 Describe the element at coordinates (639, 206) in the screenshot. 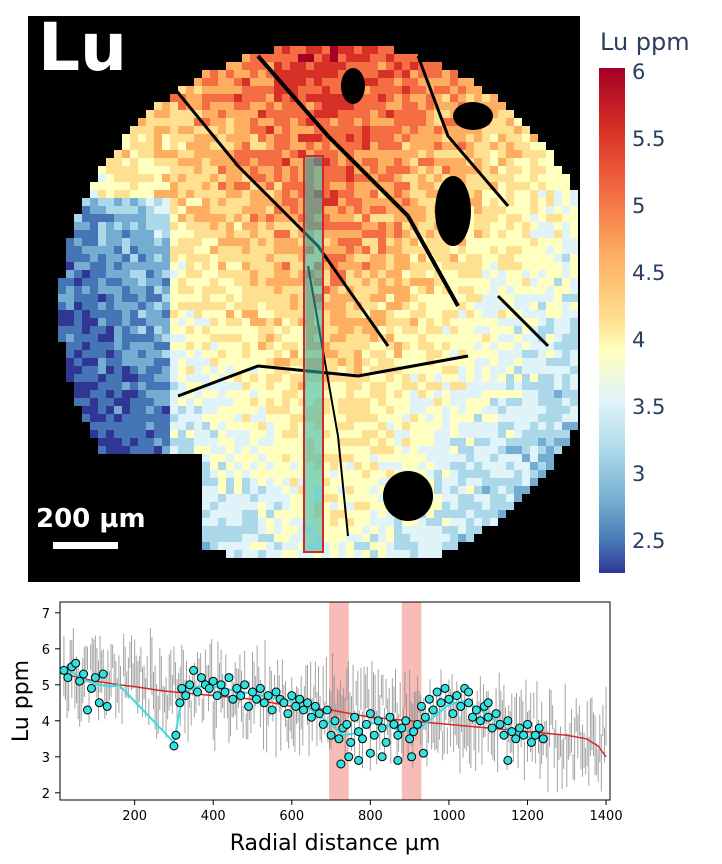

I see `colorbar-tick: 5` at that location.